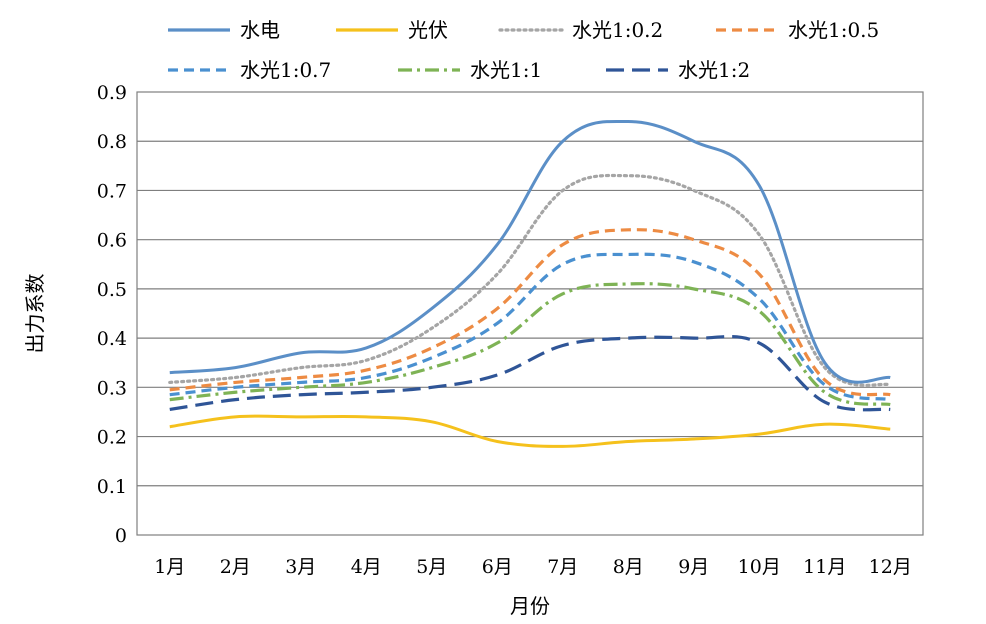 The image size is (986, 624). I want to click on x-tick-label: 12月, so click(890, 567).